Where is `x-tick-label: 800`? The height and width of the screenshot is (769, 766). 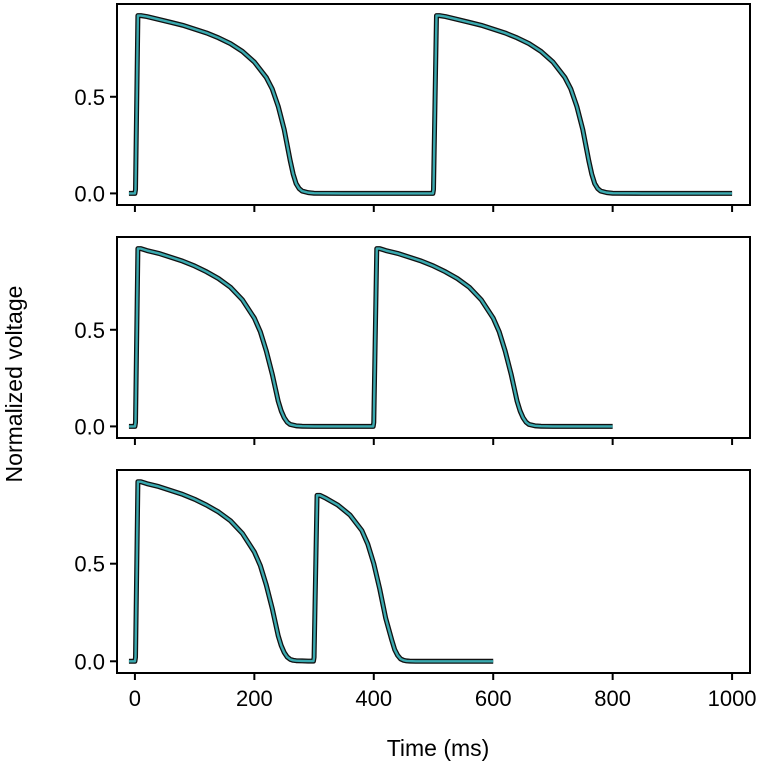 x-tick-label: 800 is located at coordinates (612, 698).